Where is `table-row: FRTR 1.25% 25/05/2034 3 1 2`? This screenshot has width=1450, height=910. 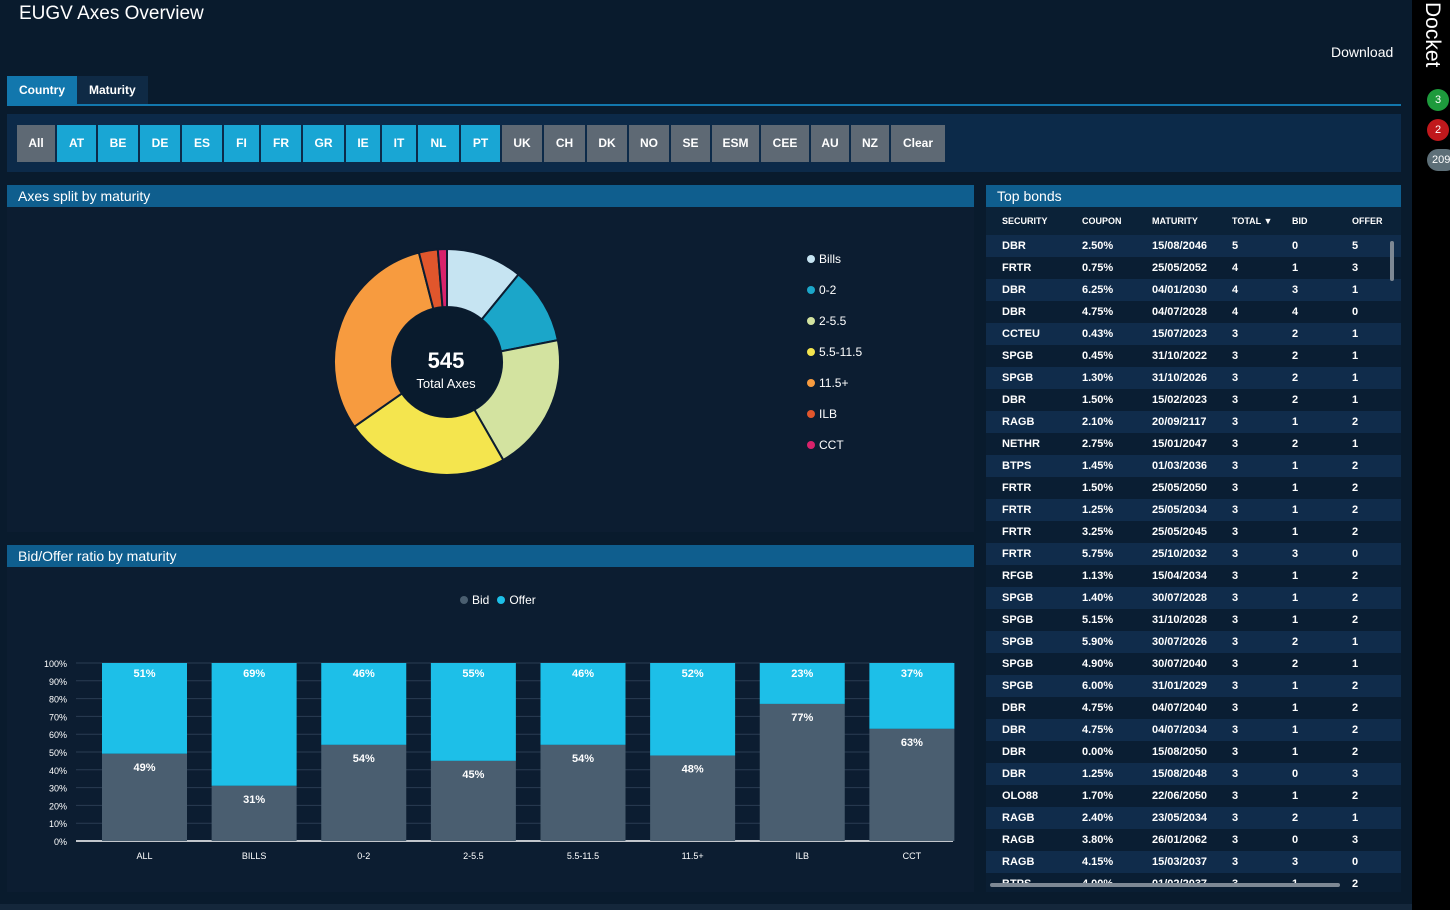
table-row: FRTR 1.25% 25/05/2034 3 1 2 is located at coordinates (1193, 510).